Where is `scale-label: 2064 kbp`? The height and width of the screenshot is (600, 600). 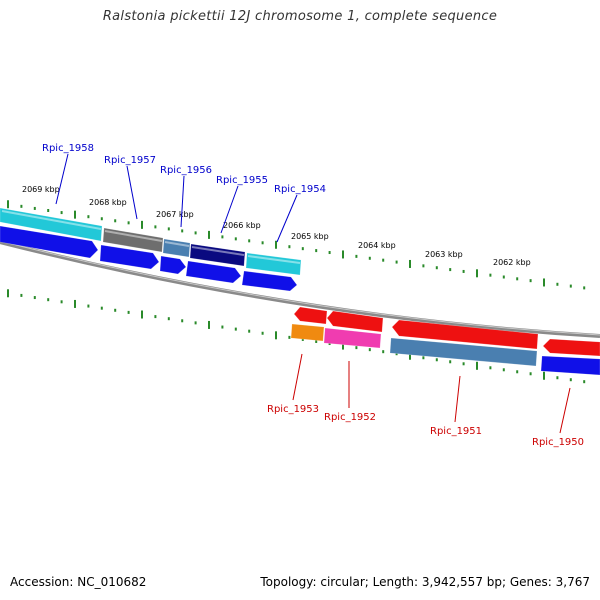 scale-label: 2064 kbp is located at coordinates (377, 245).